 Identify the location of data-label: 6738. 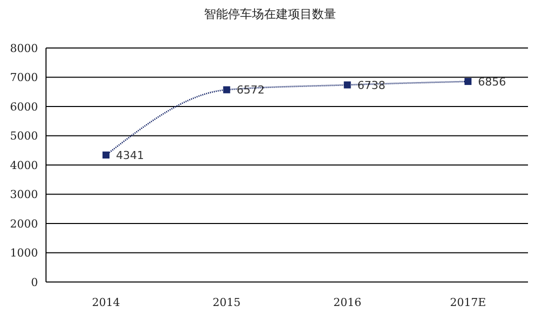
(371, 85).